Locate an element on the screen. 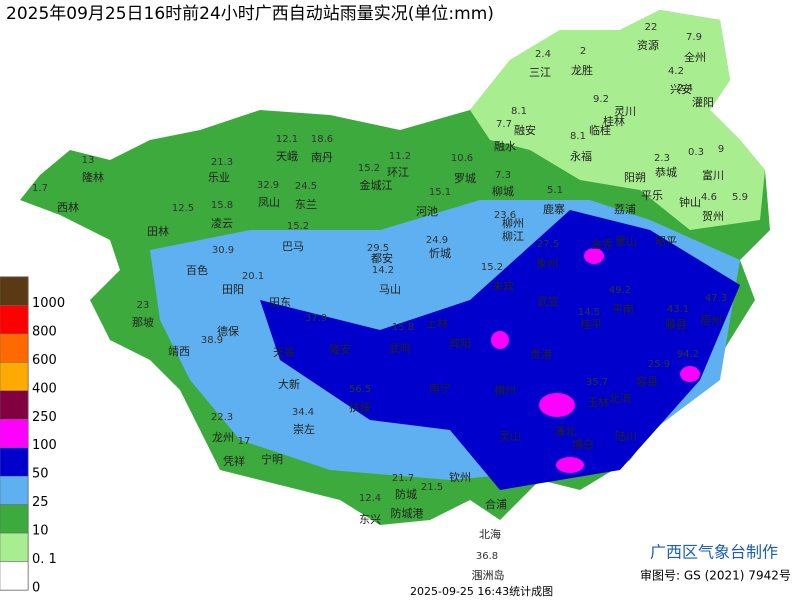 The image size is (800, 600). legend-label: 0. 1 is located at coordinates (44, 559).